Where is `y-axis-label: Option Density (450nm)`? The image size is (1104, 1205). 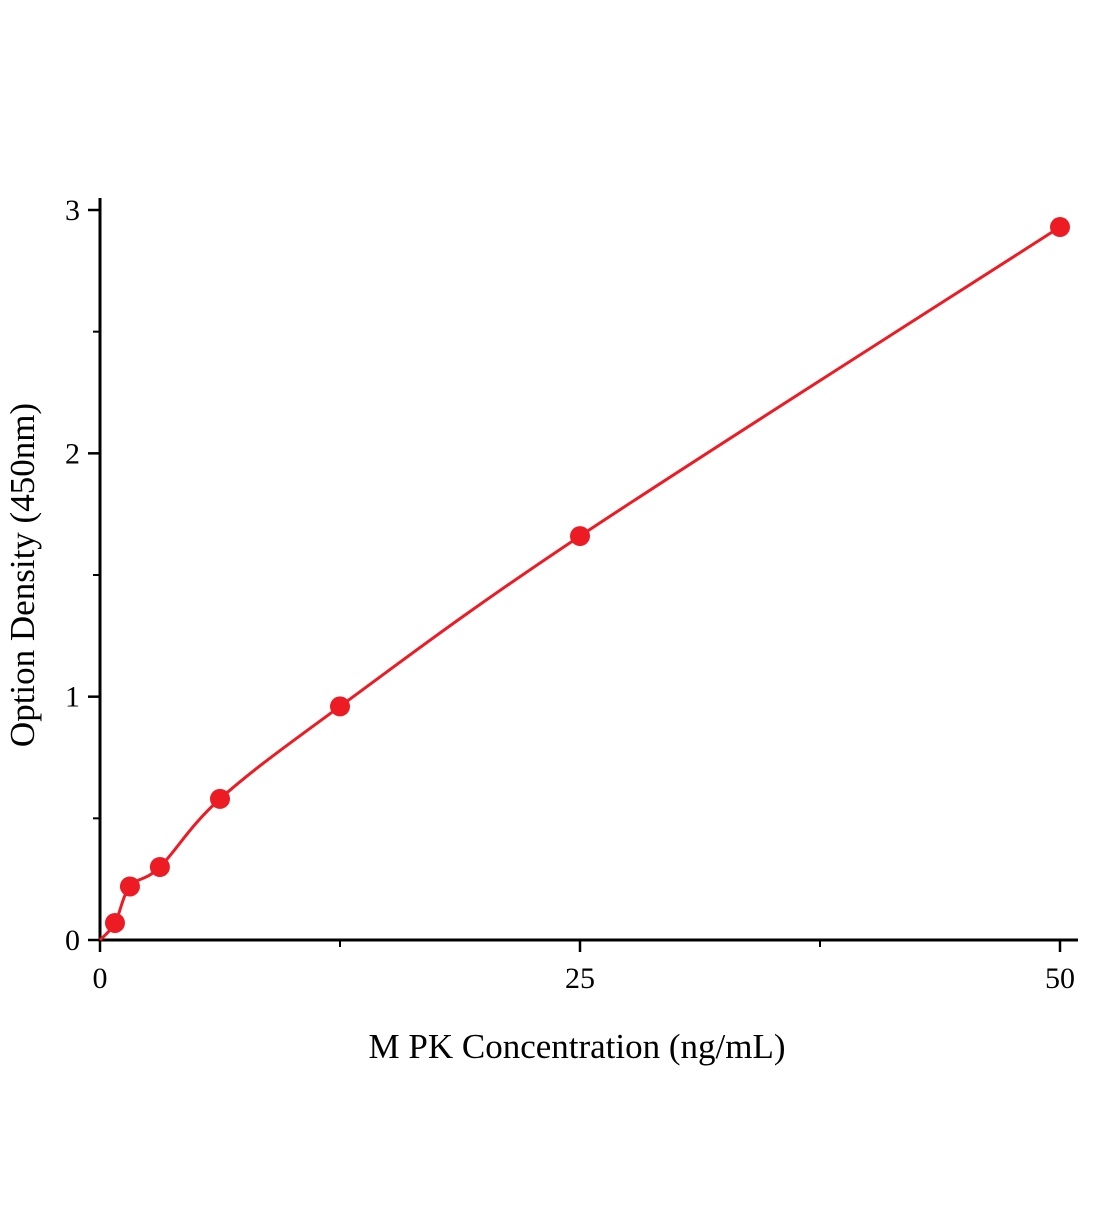
y-axis-label: Option Density (450nm) is located at coordinates (22, 575).